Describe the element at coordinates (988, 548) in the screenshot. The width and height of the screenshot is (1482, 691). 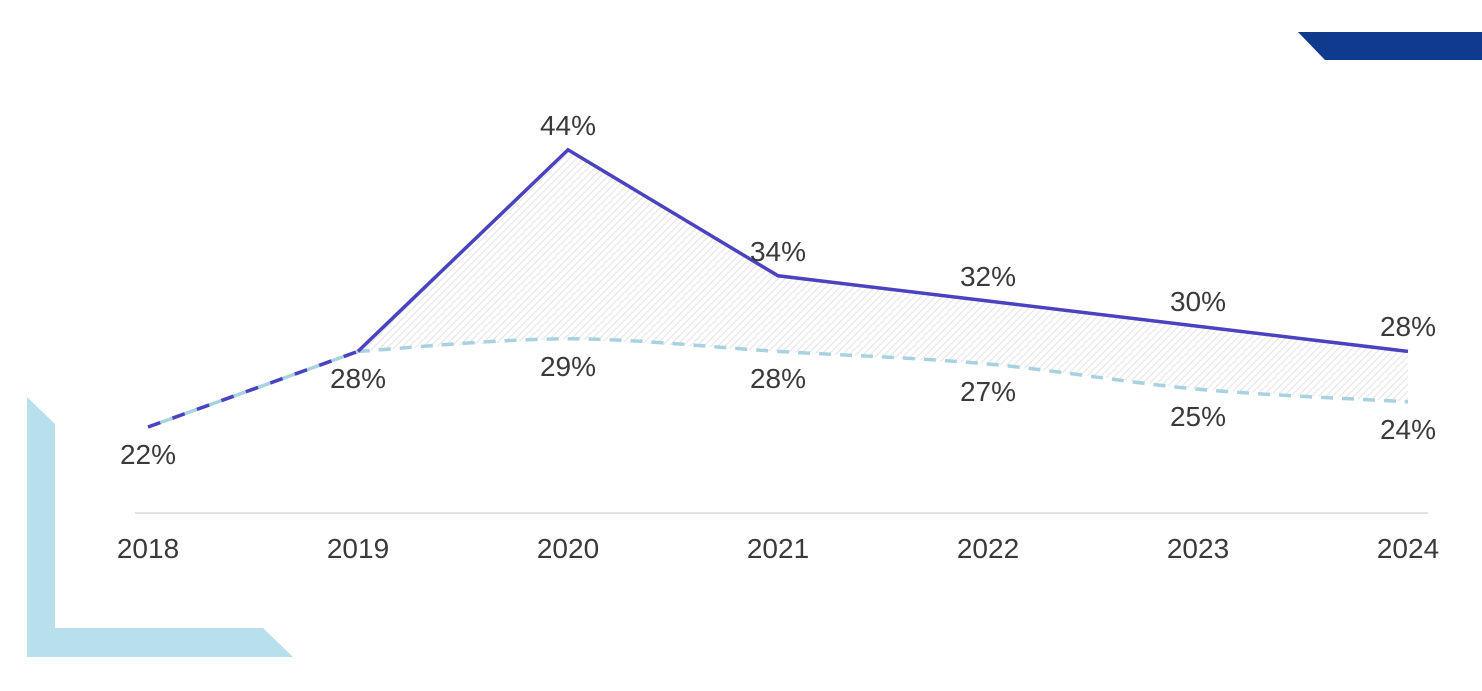
I see `x-axis-label: 2022` at that location.